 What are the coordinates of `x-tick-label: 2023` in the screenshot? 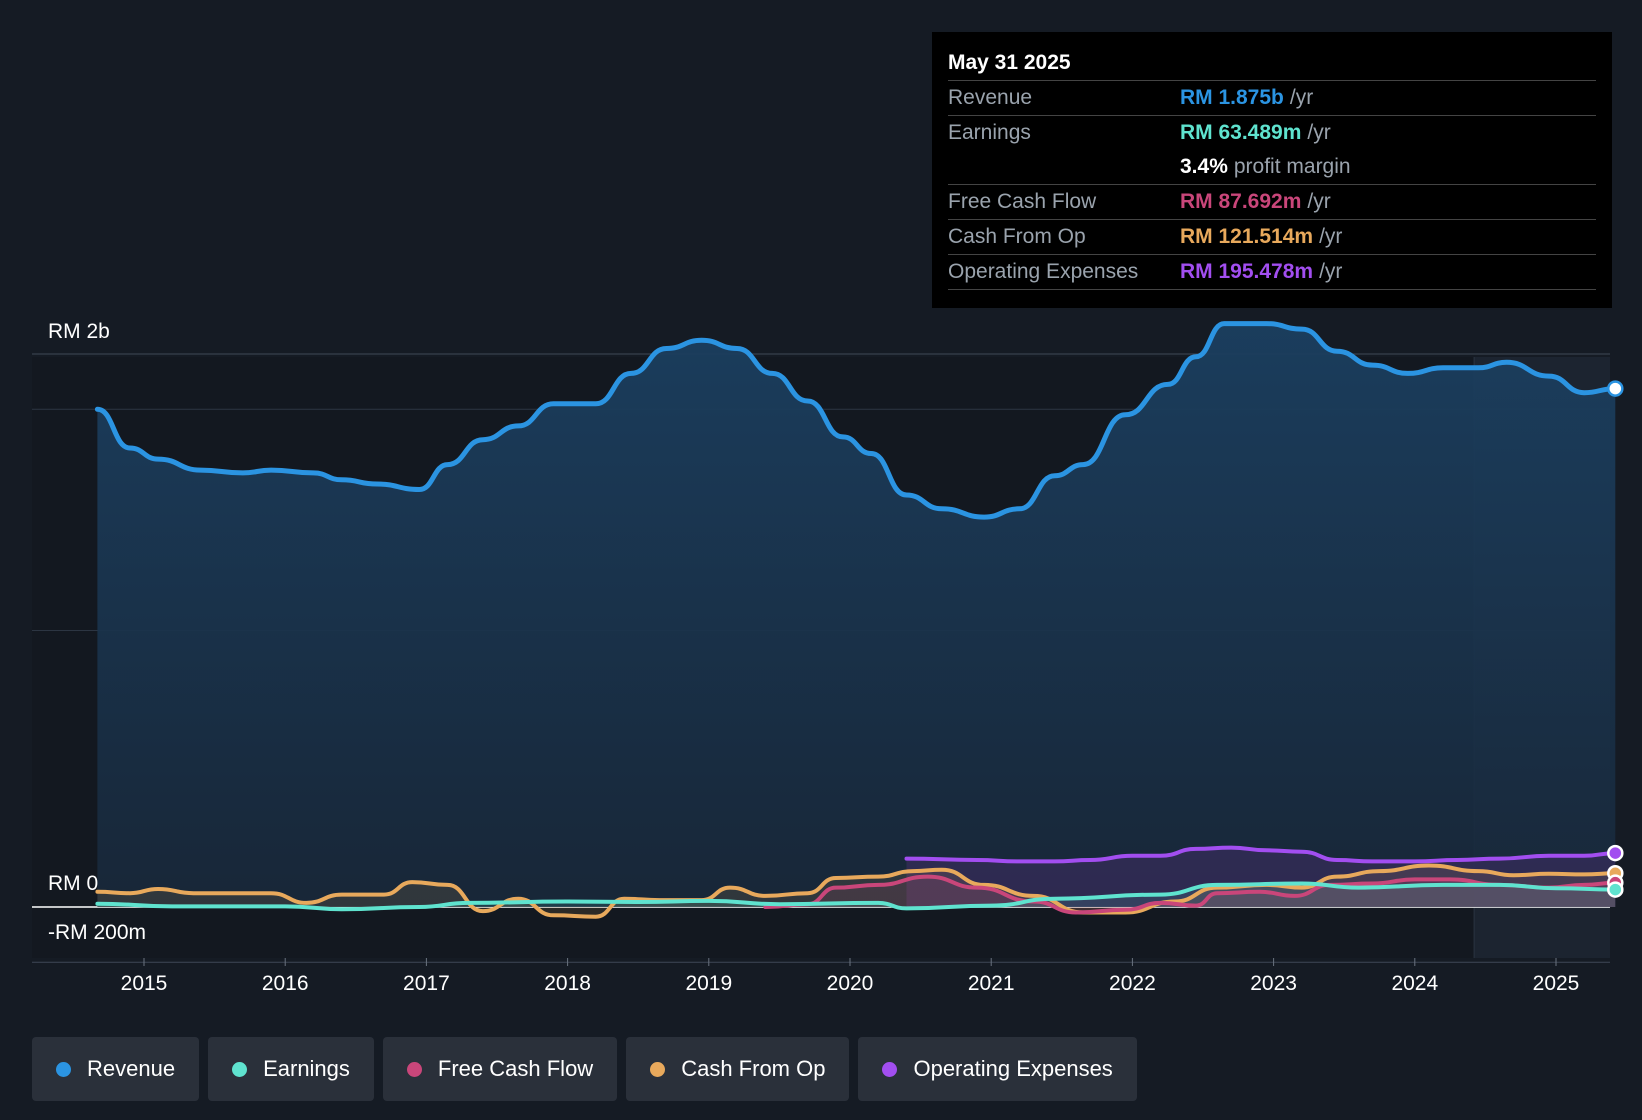 It's located at (1273, 983).